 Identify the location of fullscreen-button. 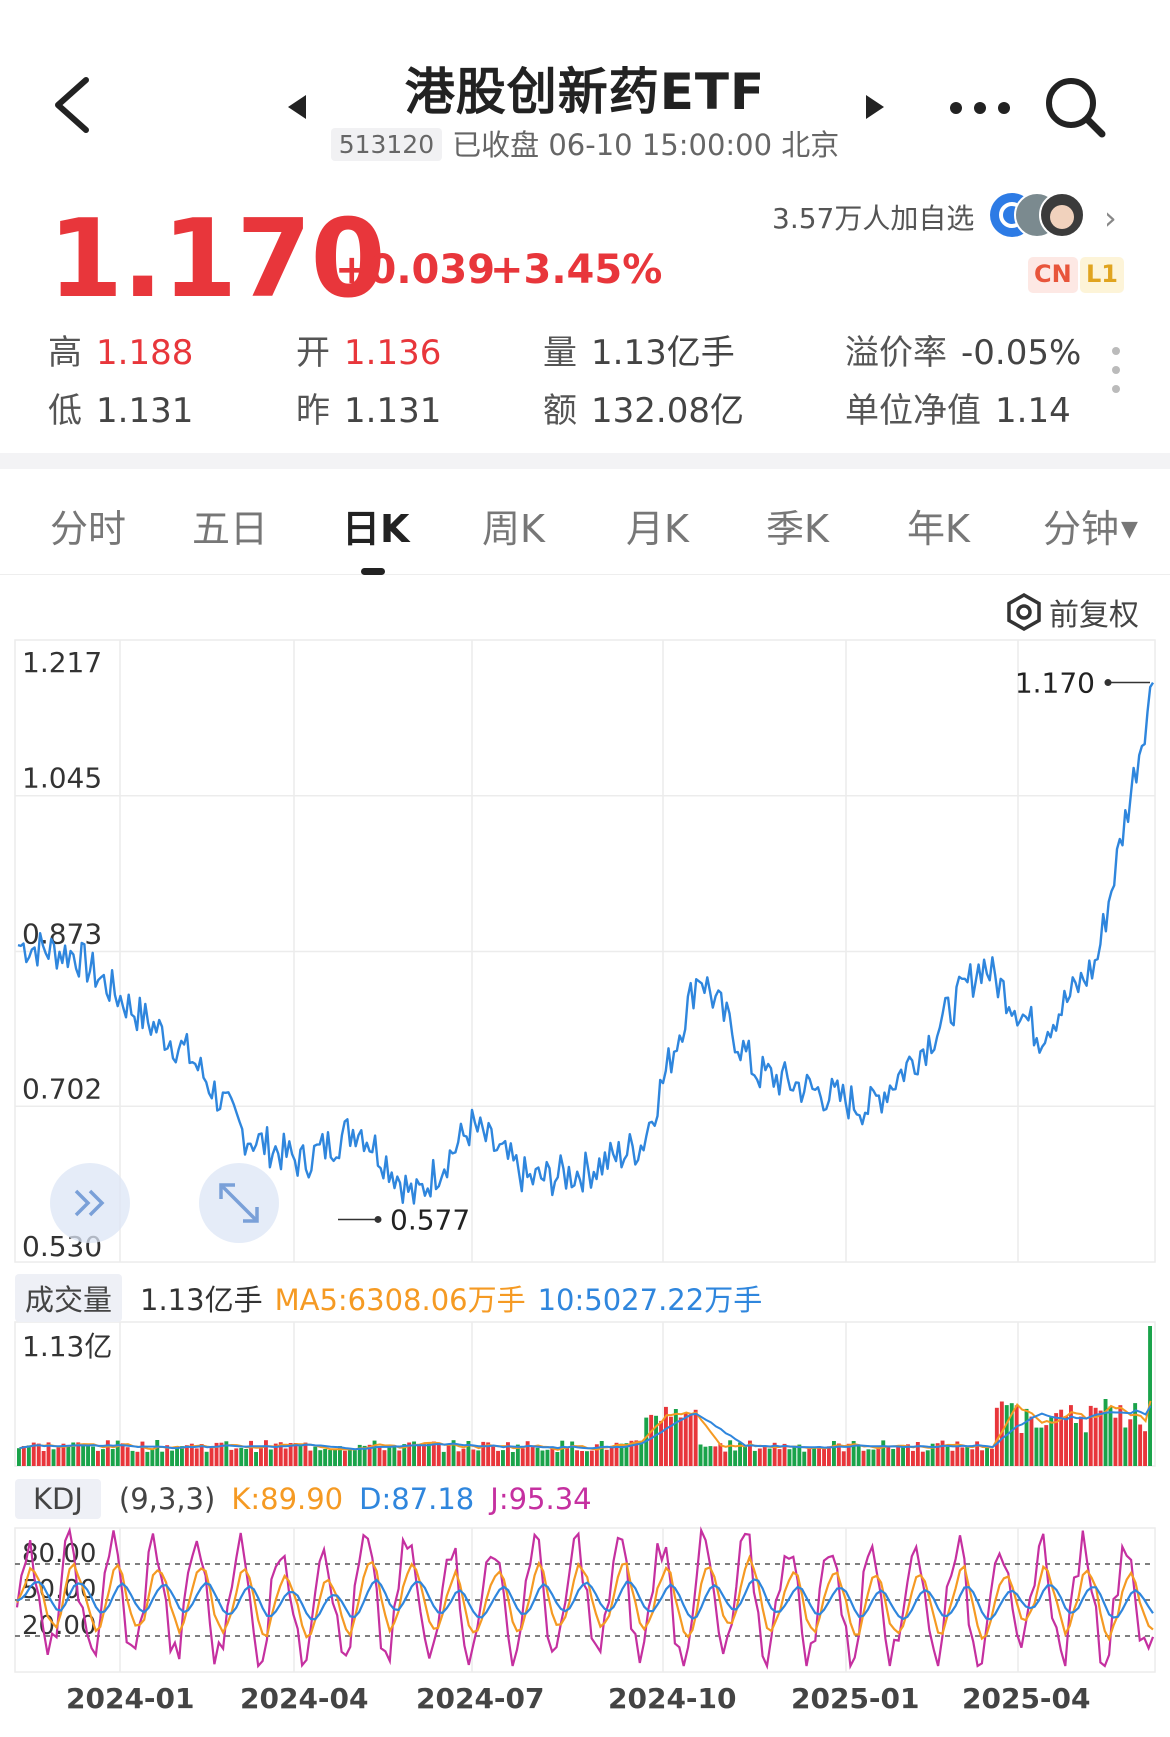
(239, 1203).